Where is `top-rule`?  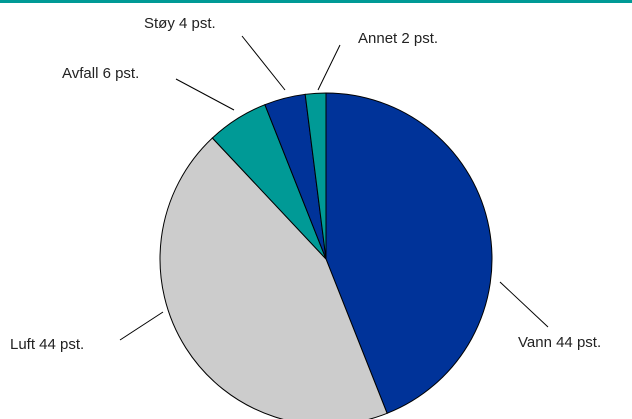
top-rule is located at coordinates (316, 1).